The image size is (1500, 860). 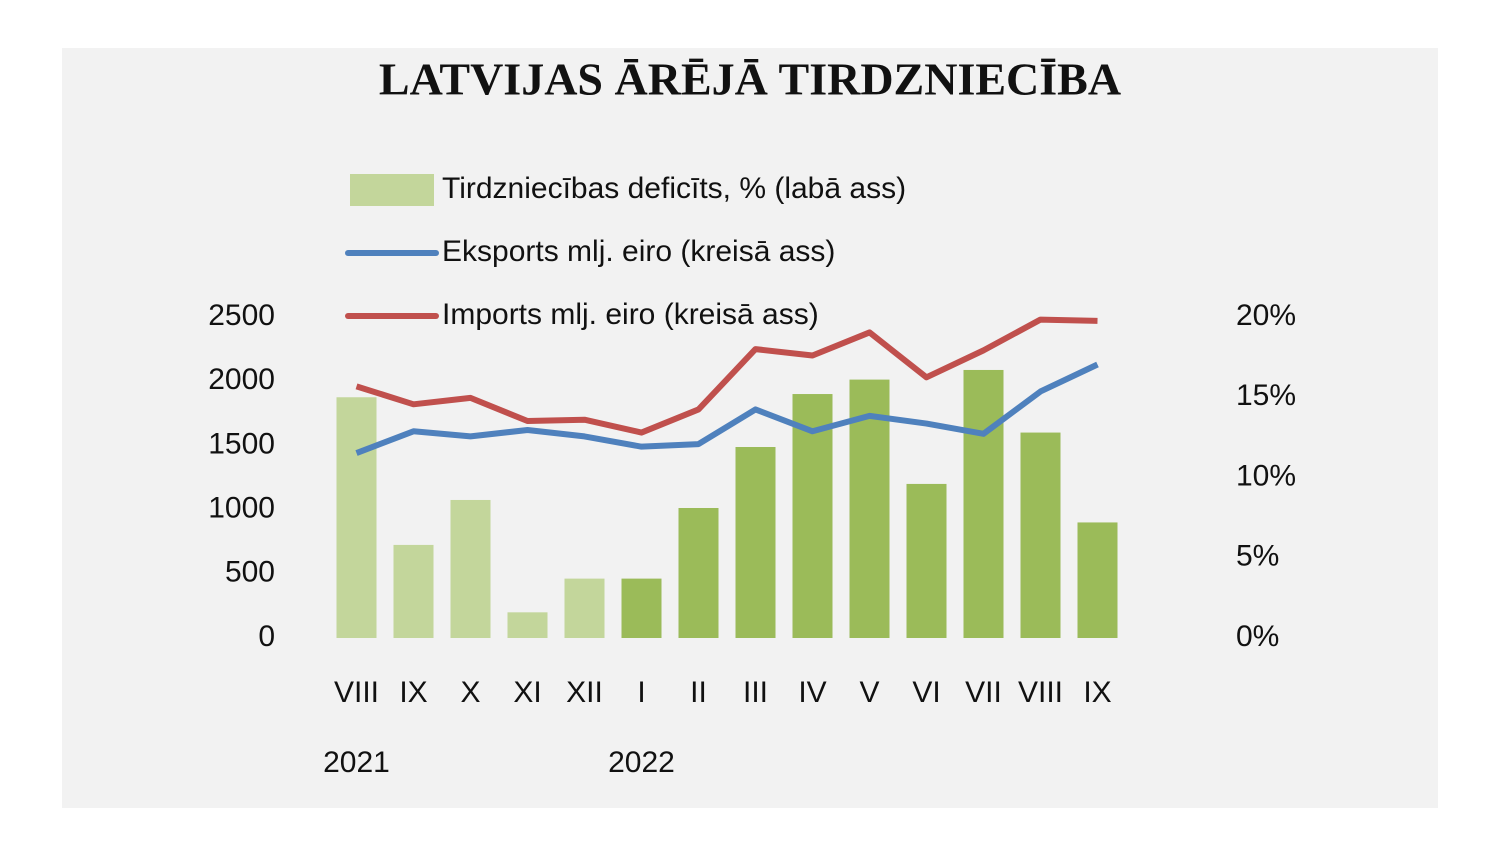 What do you see at coordinates (392, 190) in the screenshot?
I see `legend-swatch` at bounding box center [392, 190].